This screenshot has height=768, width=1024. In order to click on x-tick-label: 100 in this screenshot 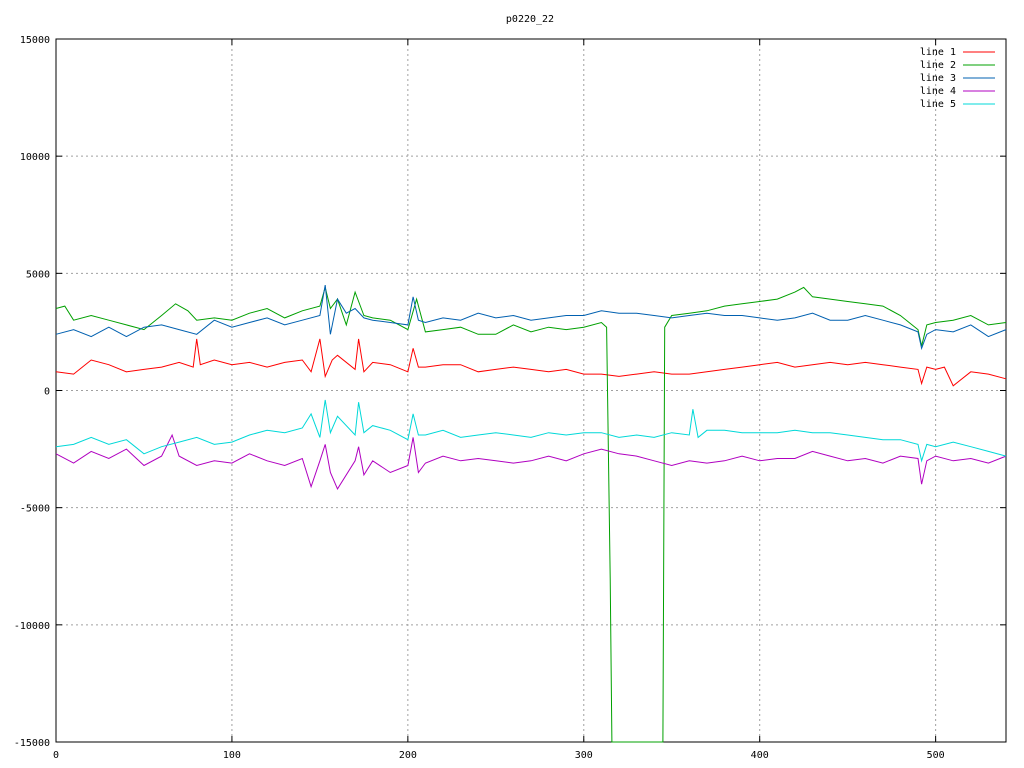, I will do `click(232, 755)`.